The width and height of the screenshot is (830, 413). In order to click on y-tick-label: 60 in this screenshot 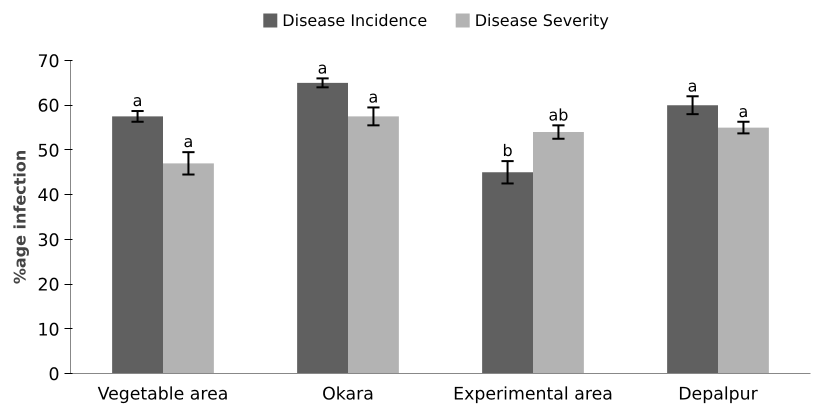, I will do `click(48, 106)`.